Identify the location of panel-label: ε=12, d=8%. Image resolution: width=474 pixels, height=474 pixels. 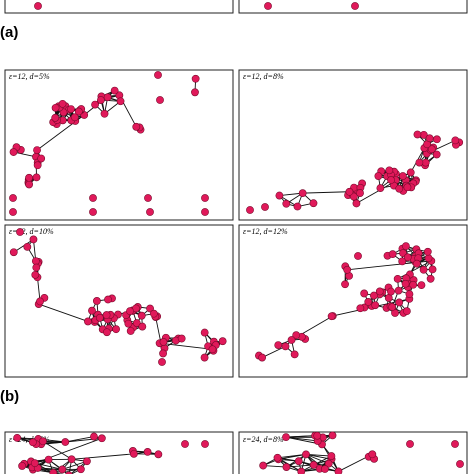
(263, 76).